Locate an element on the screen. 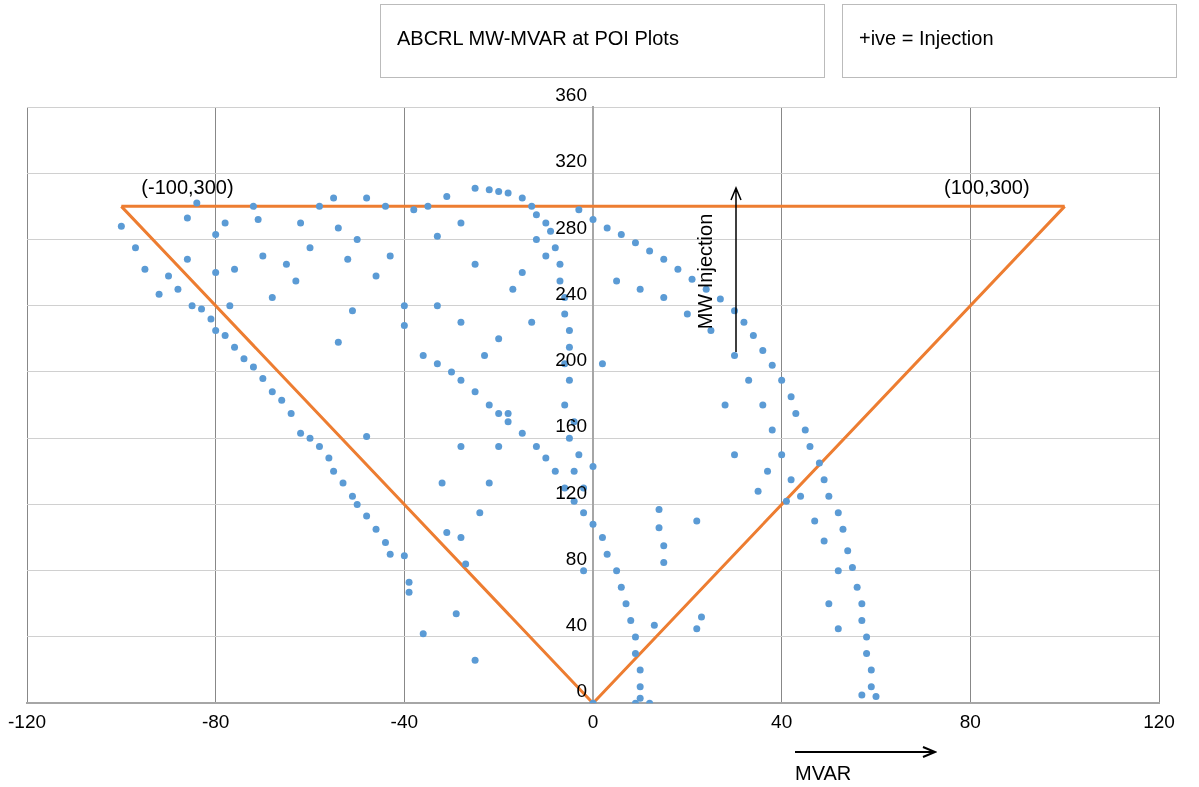  y-tick-label: 40 is located at coordinates (576, 625).